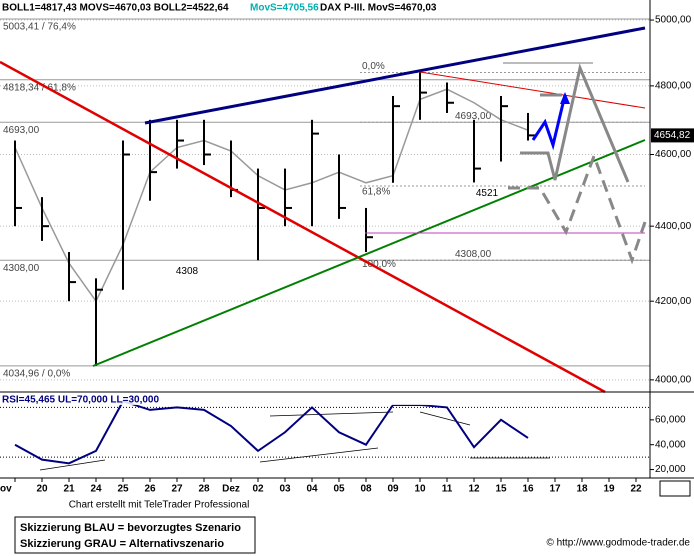  Describe the element at coordinates (528, 489) in the screenshot. I see `x-tick-label: 16` at that location.